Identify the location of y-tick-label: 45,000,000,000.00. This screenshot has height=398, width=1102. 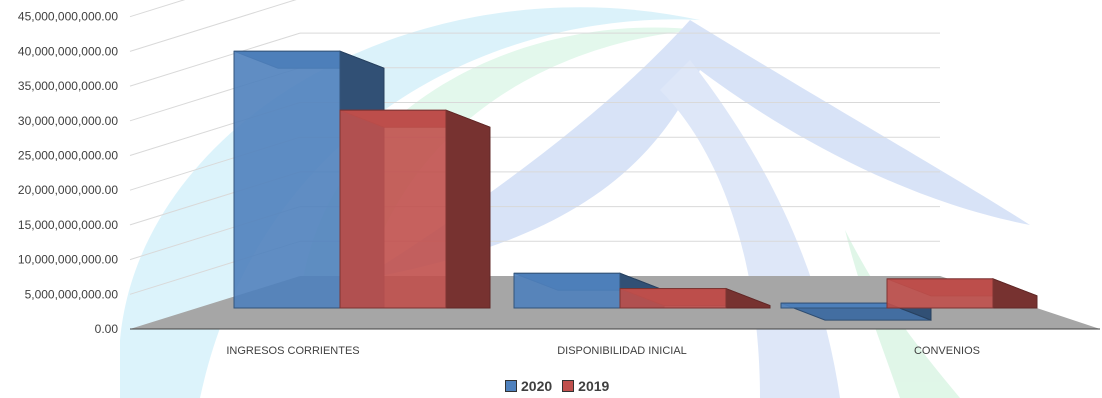
(68, 17).